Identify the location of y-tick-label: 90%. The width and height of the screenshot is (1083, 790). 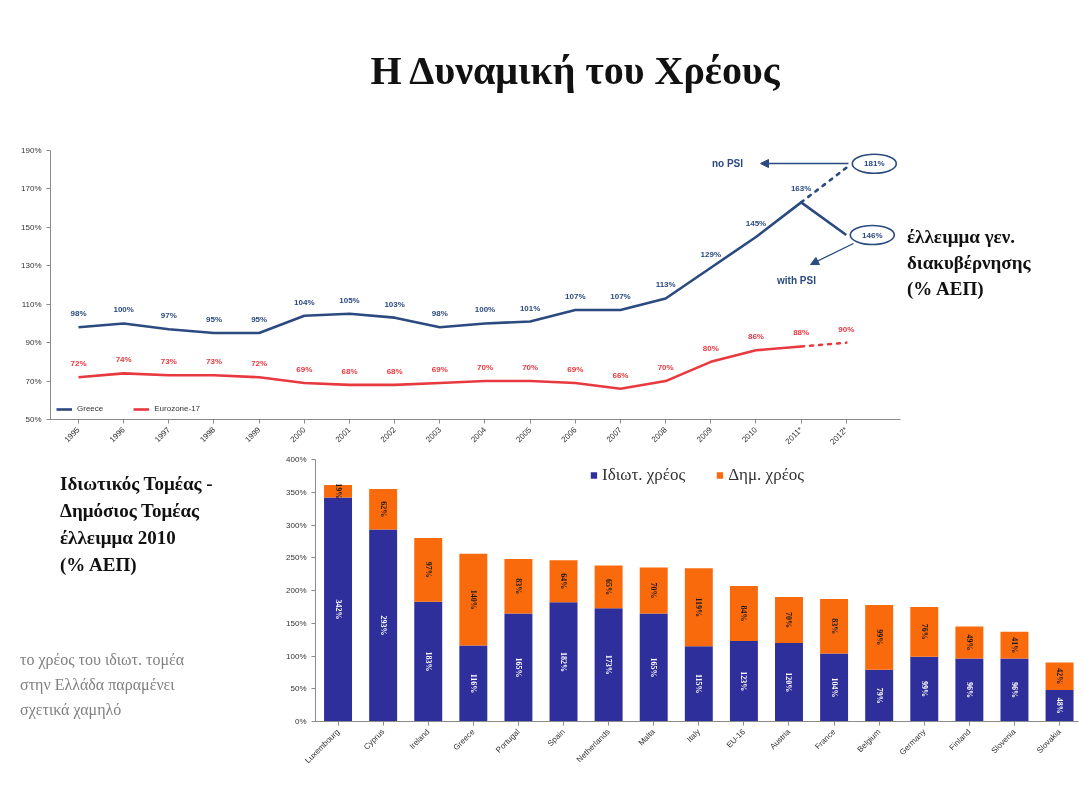
(33, 343).